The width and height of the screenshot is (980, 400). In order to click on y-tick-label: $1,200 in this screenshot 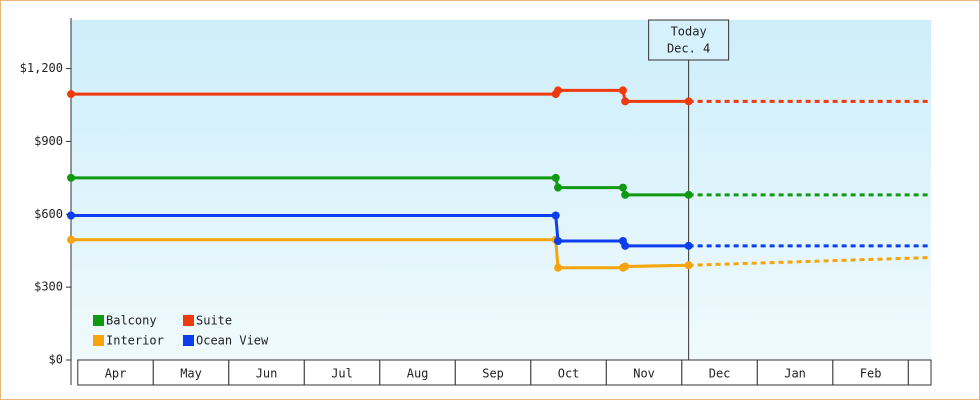, I will do `click(41, 68)`.